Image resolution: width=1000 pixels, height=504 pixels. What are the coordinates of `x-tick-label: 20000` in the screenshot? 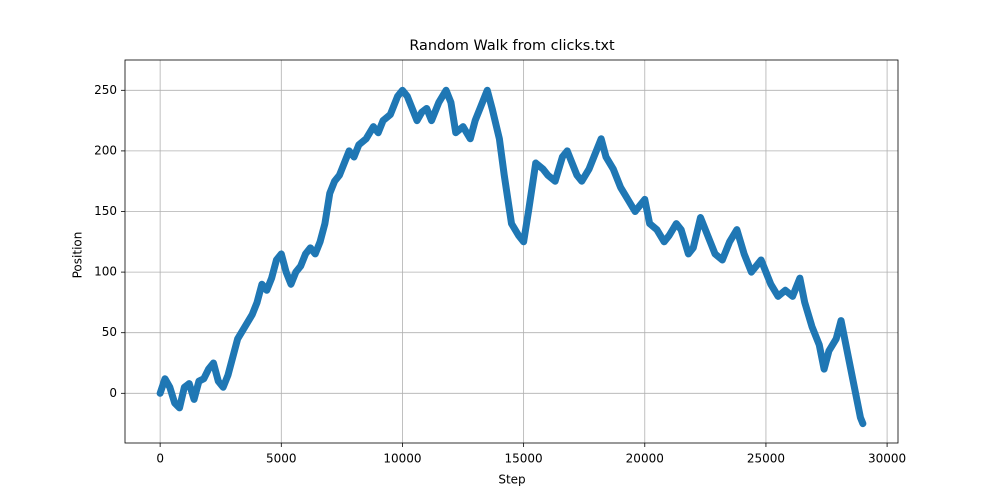 It's located at (645, 459).